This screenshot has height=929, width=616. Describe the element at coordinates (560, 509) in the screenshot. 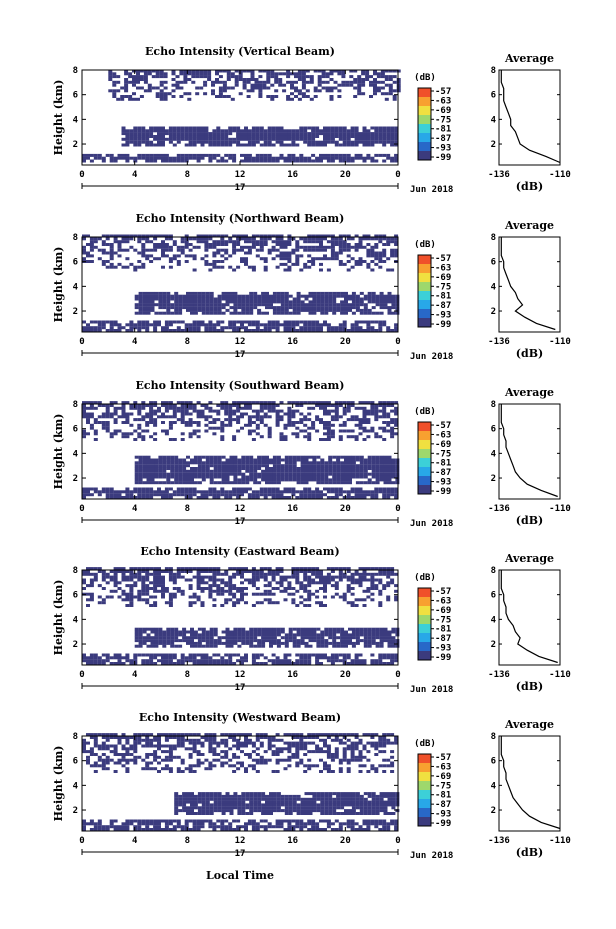

I see `avg-x-tick-label: -110` at that location.